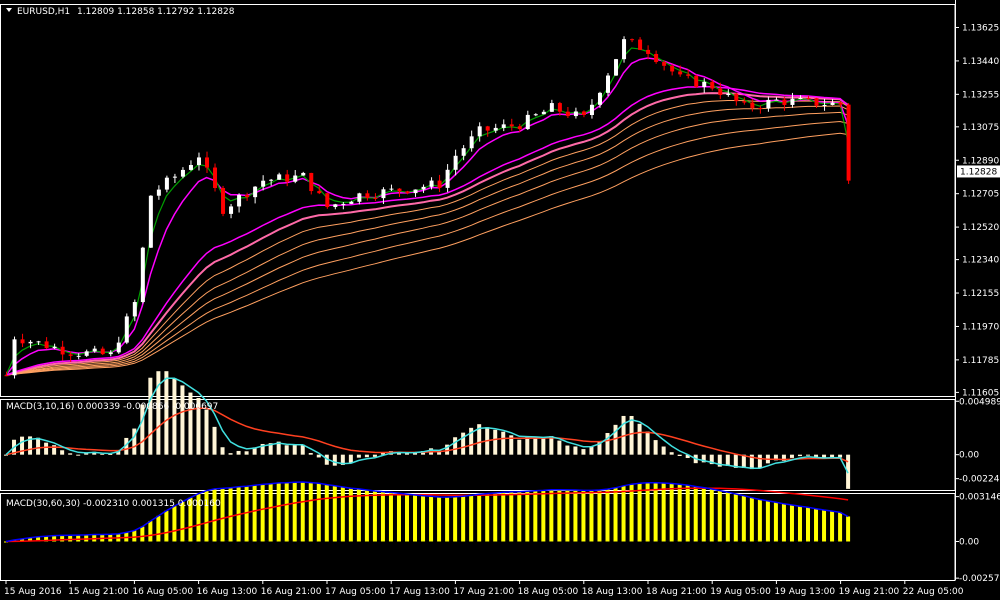 This screenshot has width=1000, height=600. Describe the element at coordinates (804, 592) in the screenshot. I see `time-tick-label: 19 Aug 13:00` at that location.